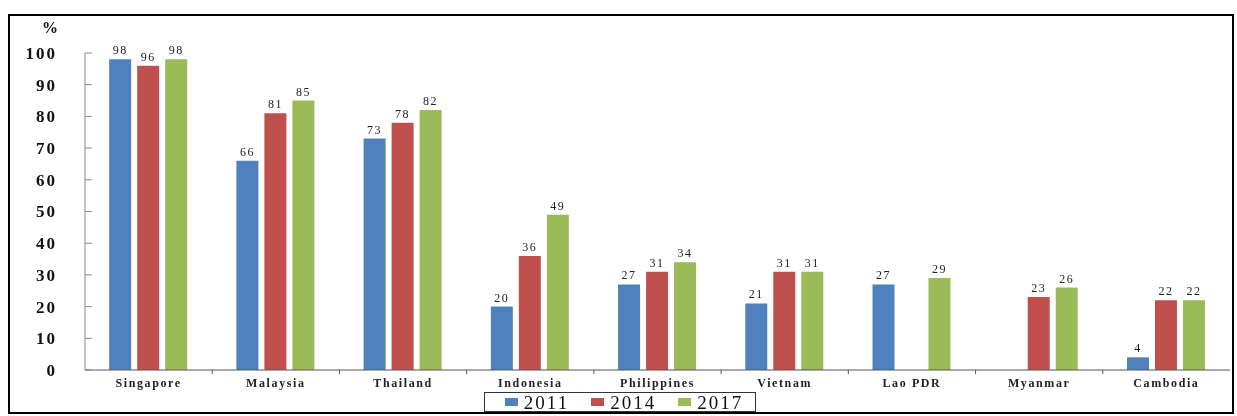 The image size is (1237, 416). I want to click on data-label: 49, so click(558, 205).